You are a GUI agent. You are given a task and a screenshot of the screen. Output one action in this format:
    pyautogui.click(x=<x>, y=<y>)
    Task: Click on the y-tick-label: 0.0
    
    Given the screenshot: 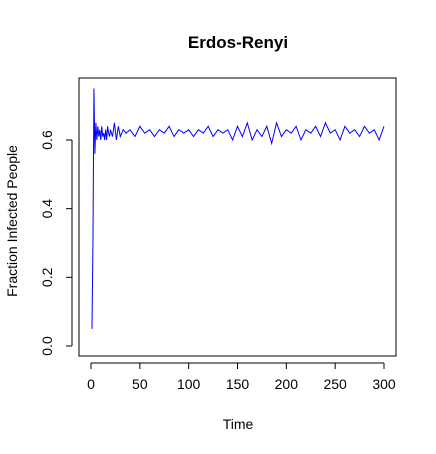 What is the action you would take?
    pyautogui.click(x=47, y=346)
    